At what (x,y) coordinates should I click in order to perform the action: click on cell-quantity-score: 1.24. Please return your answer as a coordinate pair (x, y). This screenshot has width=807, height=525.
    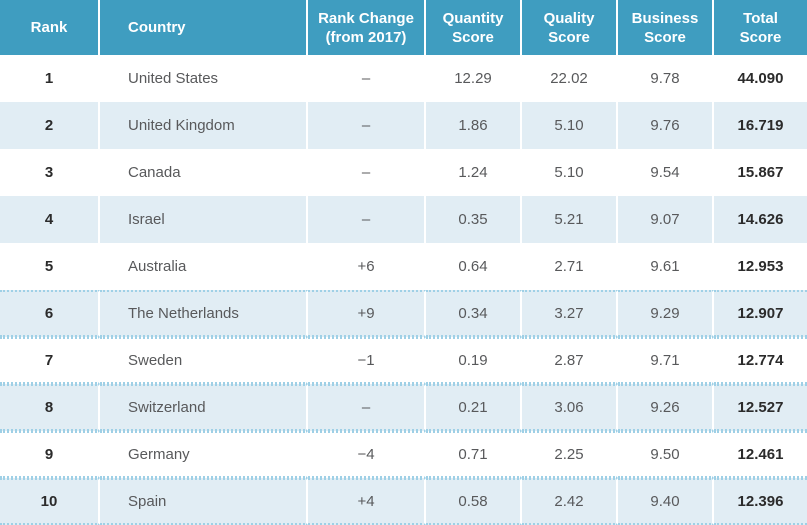
    Looking at the image, I should click on (474, 172).